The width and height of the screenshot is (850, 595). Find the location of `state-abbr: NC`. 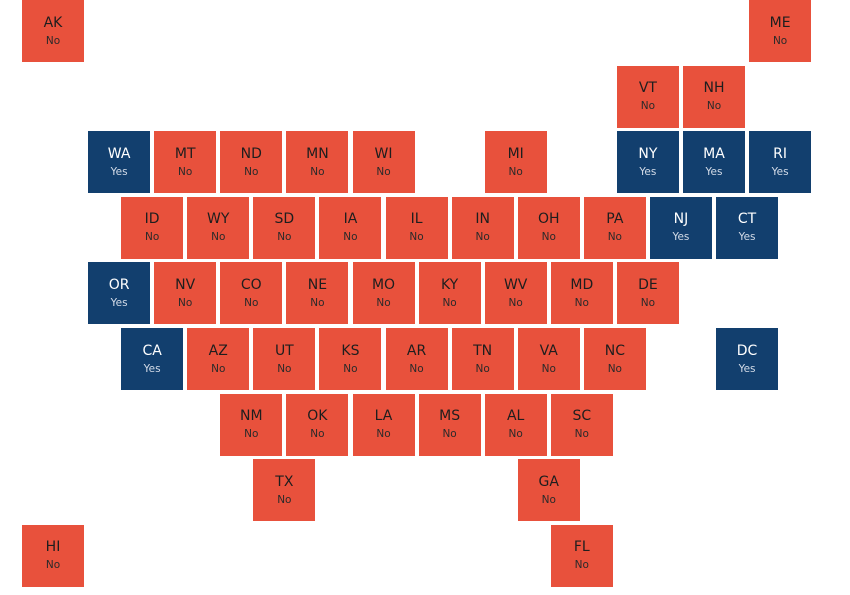

state-abbr: NC is located at coordinates (614, 350).